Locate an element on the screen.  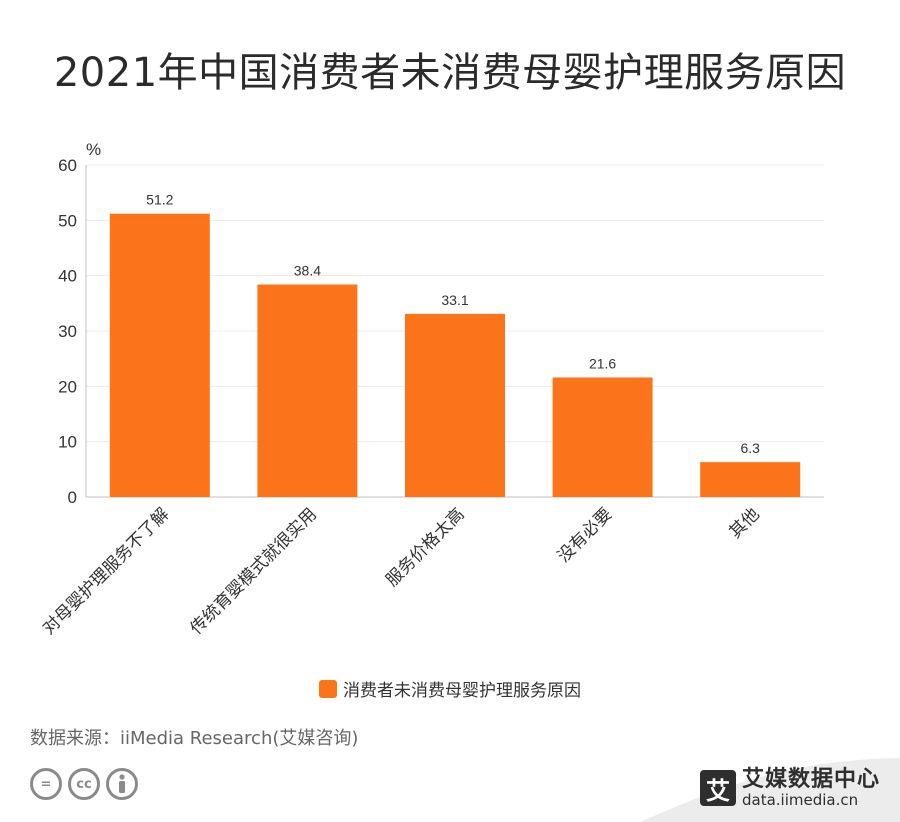
brand-logo-icon: 艾 is located at coordinates (717, 788).